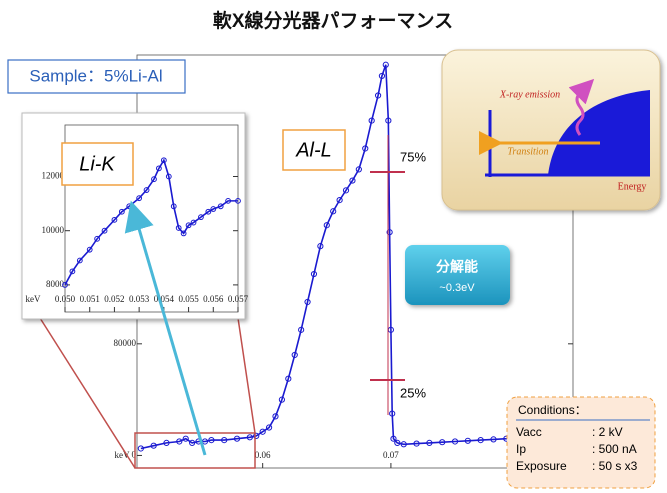  Describe the element at coordinates (541, 466) in the screenshot. I see `conditions-cell: Exposure` at that location.